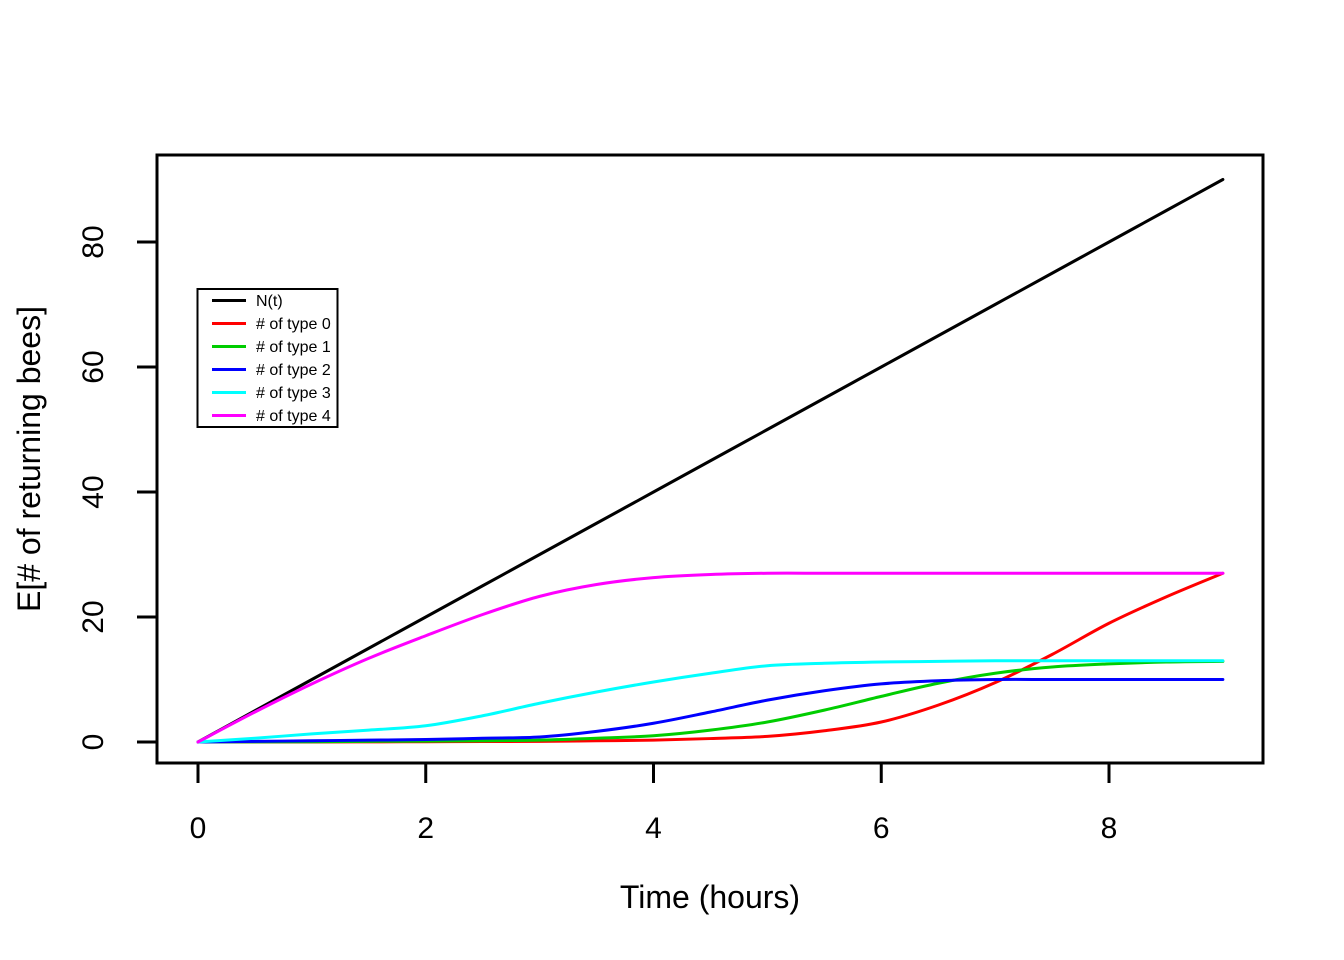  Describe the element at coordinates (293, 370) in the screenshot. I see `legend-label: # of type 2` at that location.